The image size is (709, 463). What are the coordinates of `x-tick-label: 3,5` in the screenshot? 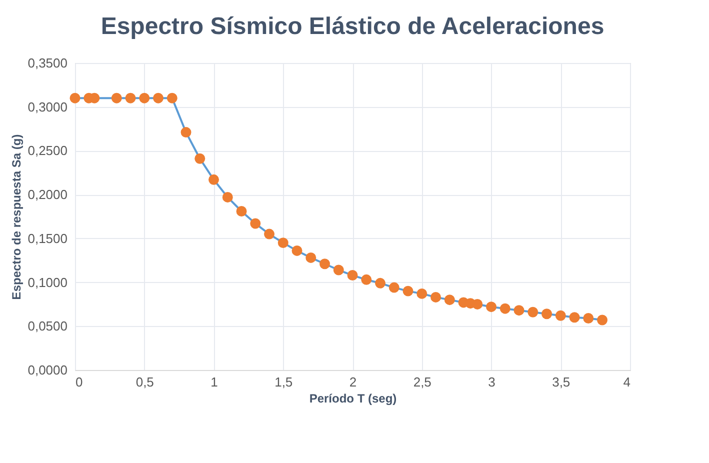 It's located at (561, 382).